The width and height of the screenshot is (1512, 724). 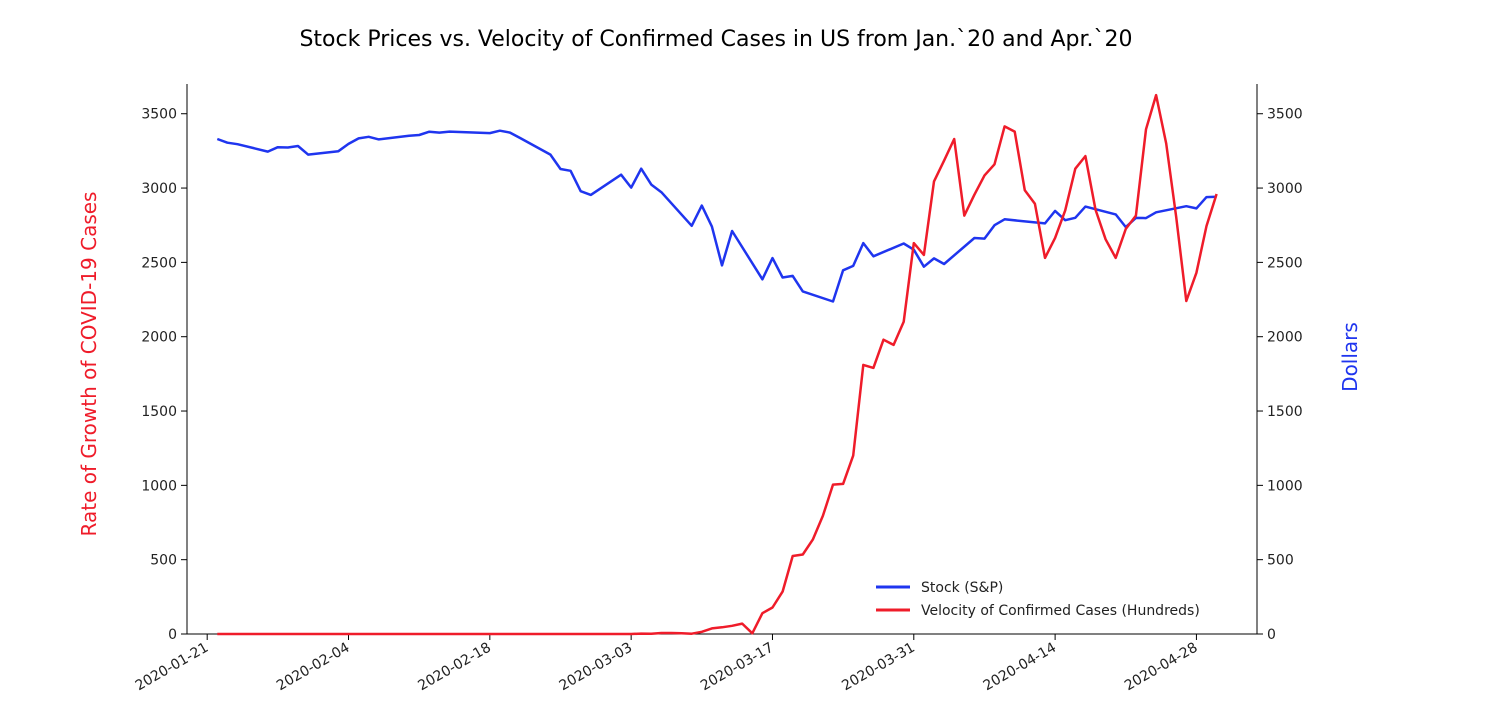 I want to click on left-tick-label: 3000, so click(x=159, y=189).